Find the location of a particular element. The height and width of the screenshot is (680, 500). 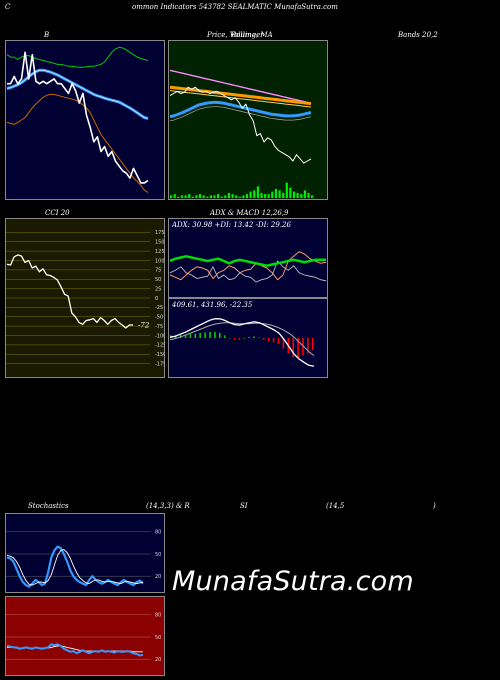

cci-tick-label: -50 is located at coordinates (159, 318).